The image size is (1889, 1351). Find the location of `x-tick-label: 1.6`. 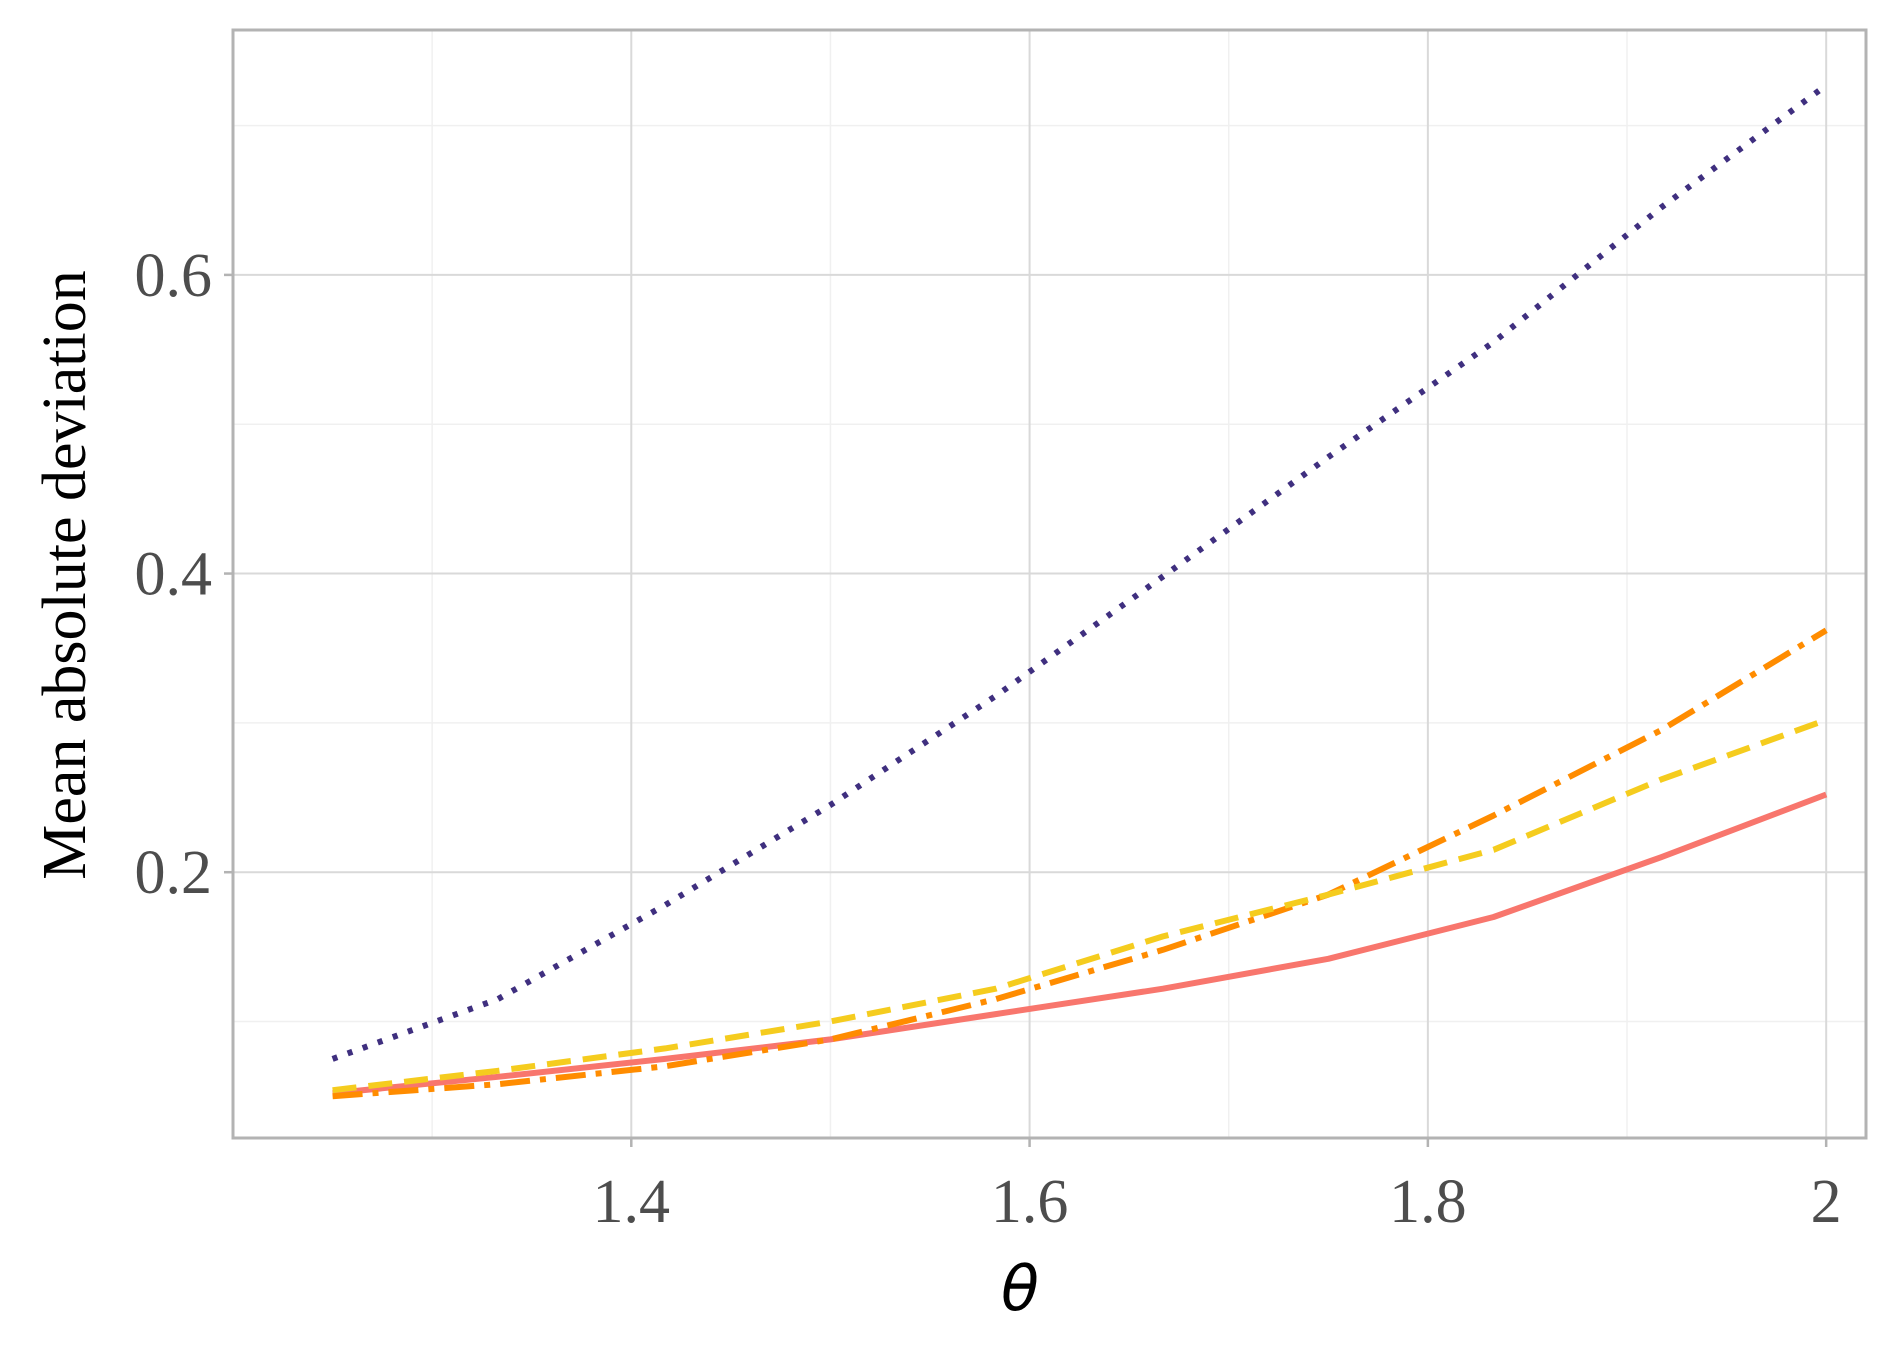

x-tick-label: 1.6 is located at coordinates (1030, 1202).